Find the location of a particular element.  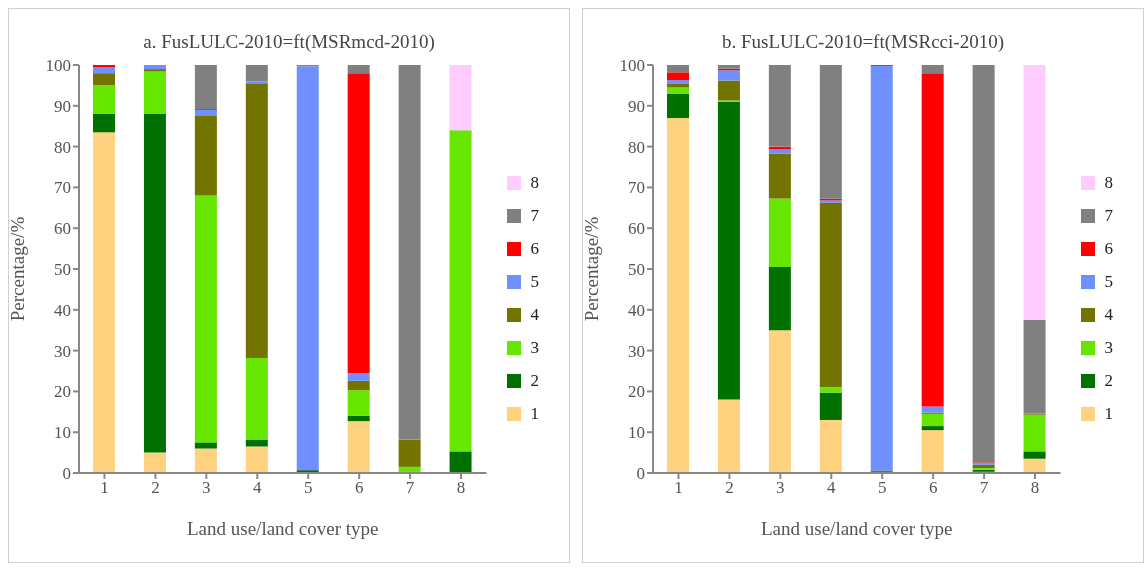

chart-title: a. FusLULC-2010=ft(MSRmcd-2010) is located at coordinates (289, 42).